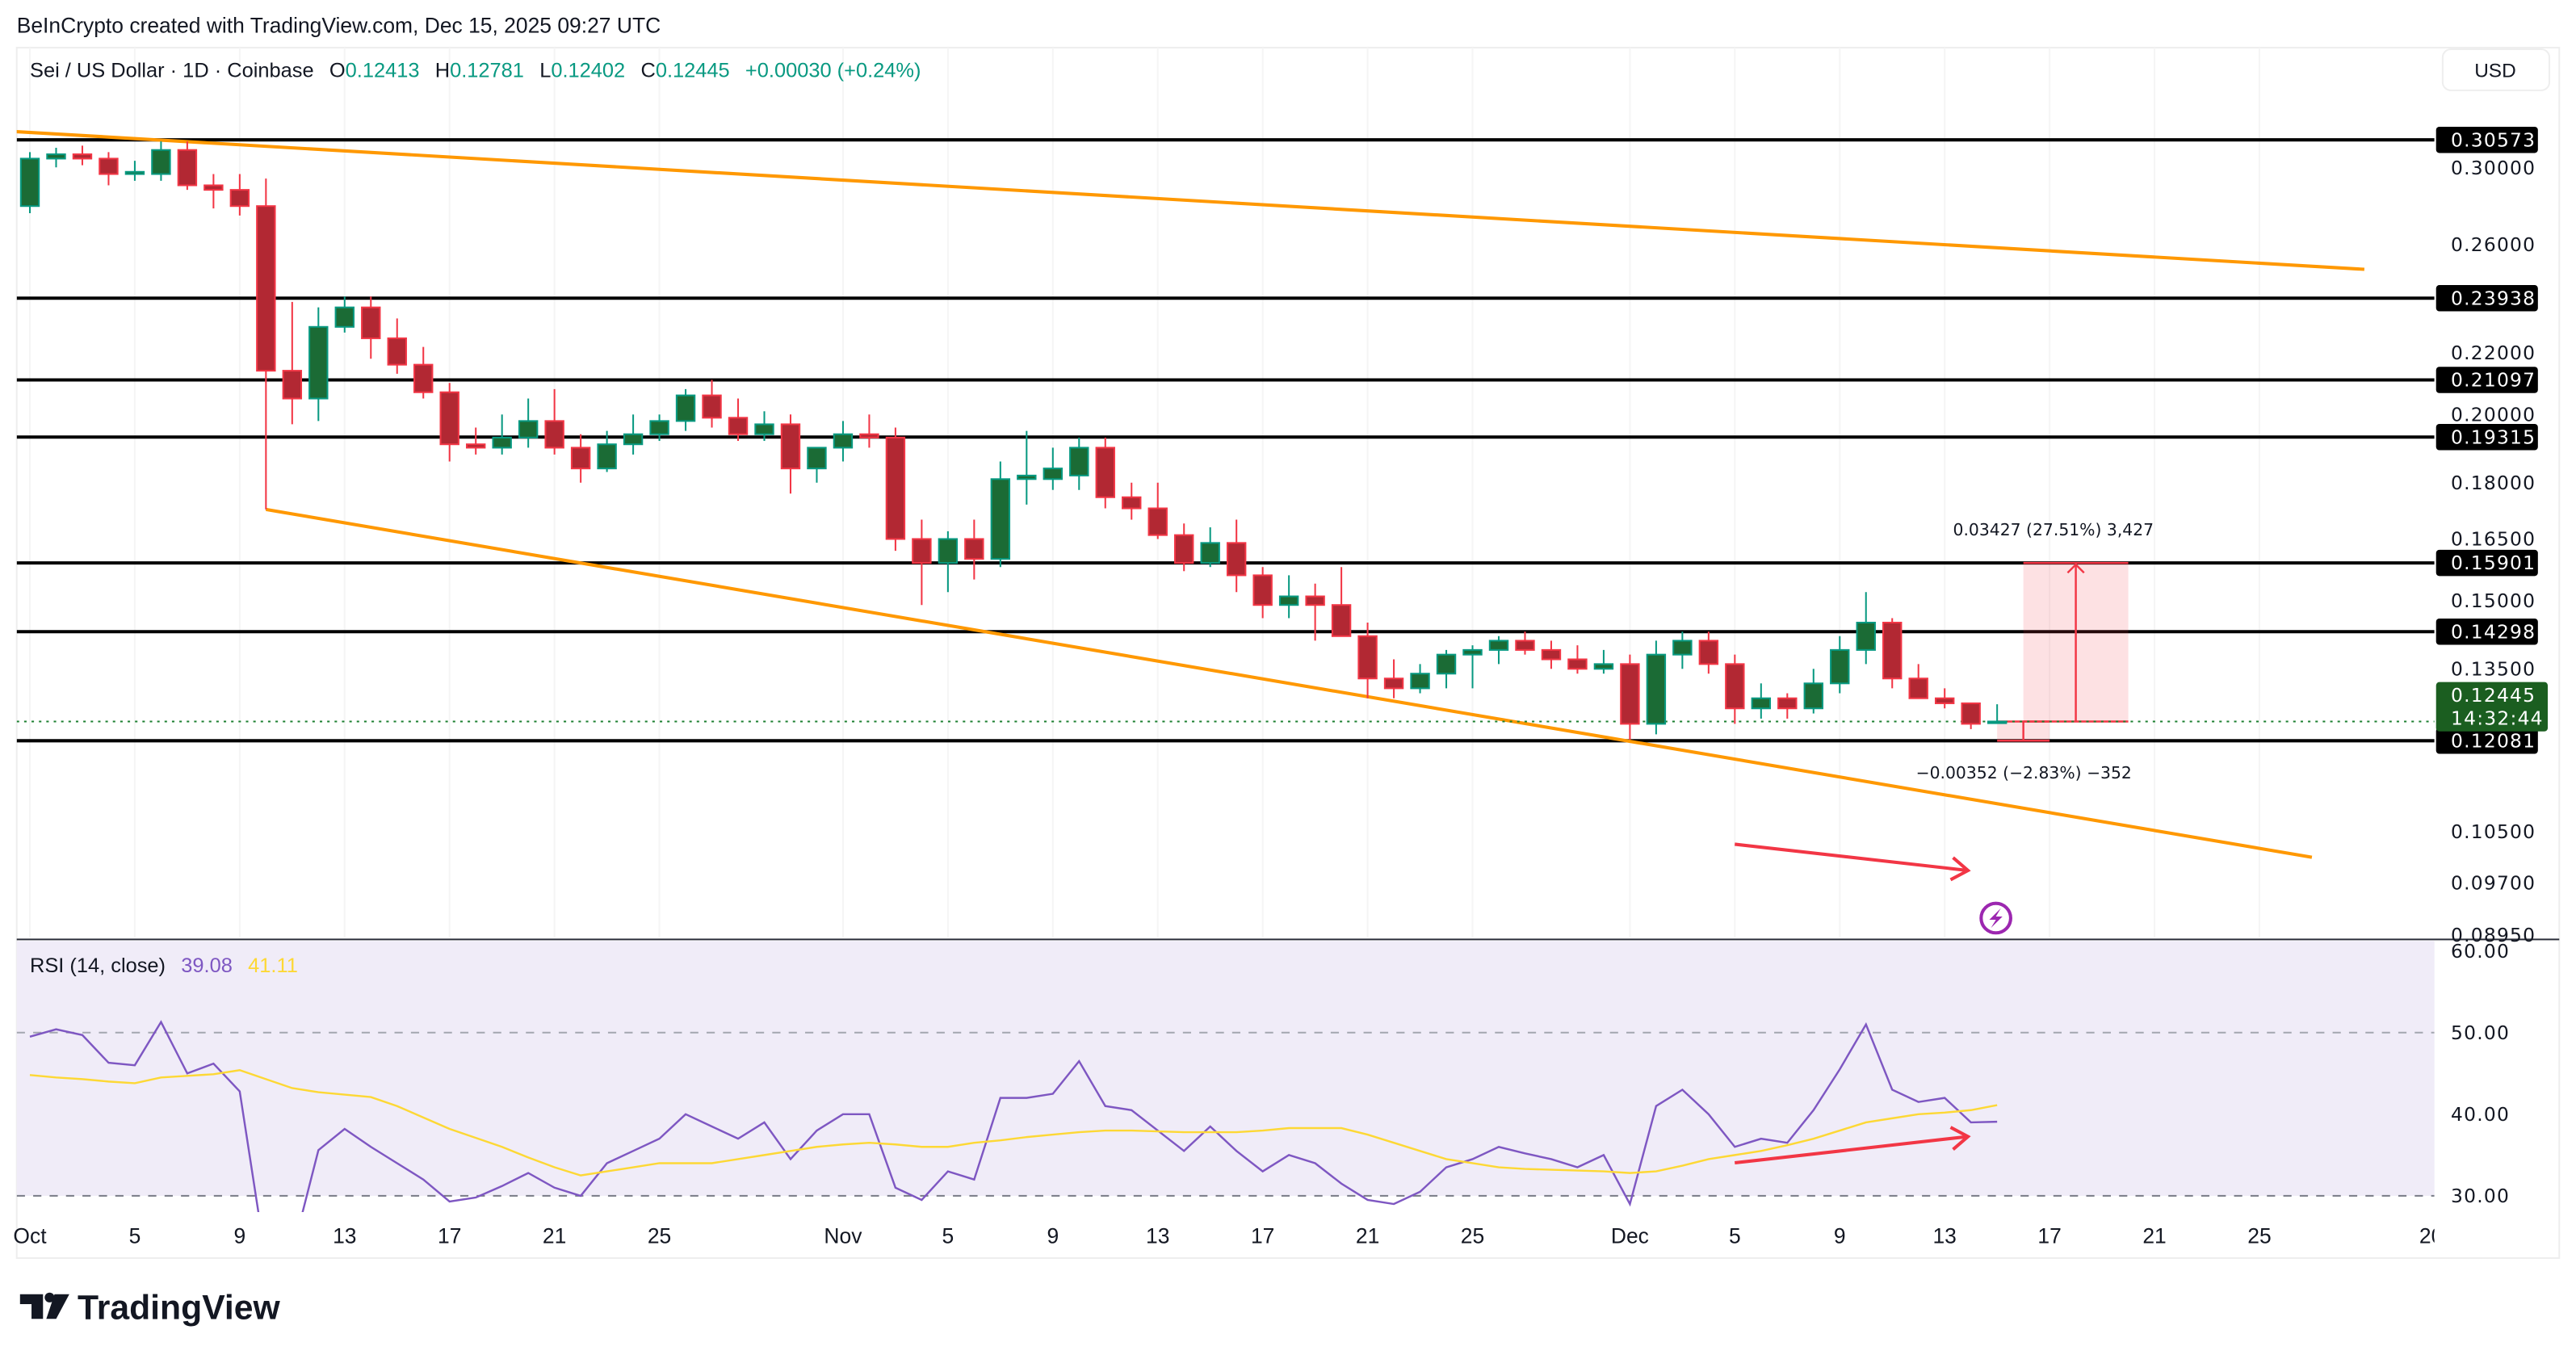 This screenshot has width=2576, height=1355. What do you see at coordinates (1996, 918) in the screenshot?
I see `lightning-icon` at bounding box center [1996, 918].